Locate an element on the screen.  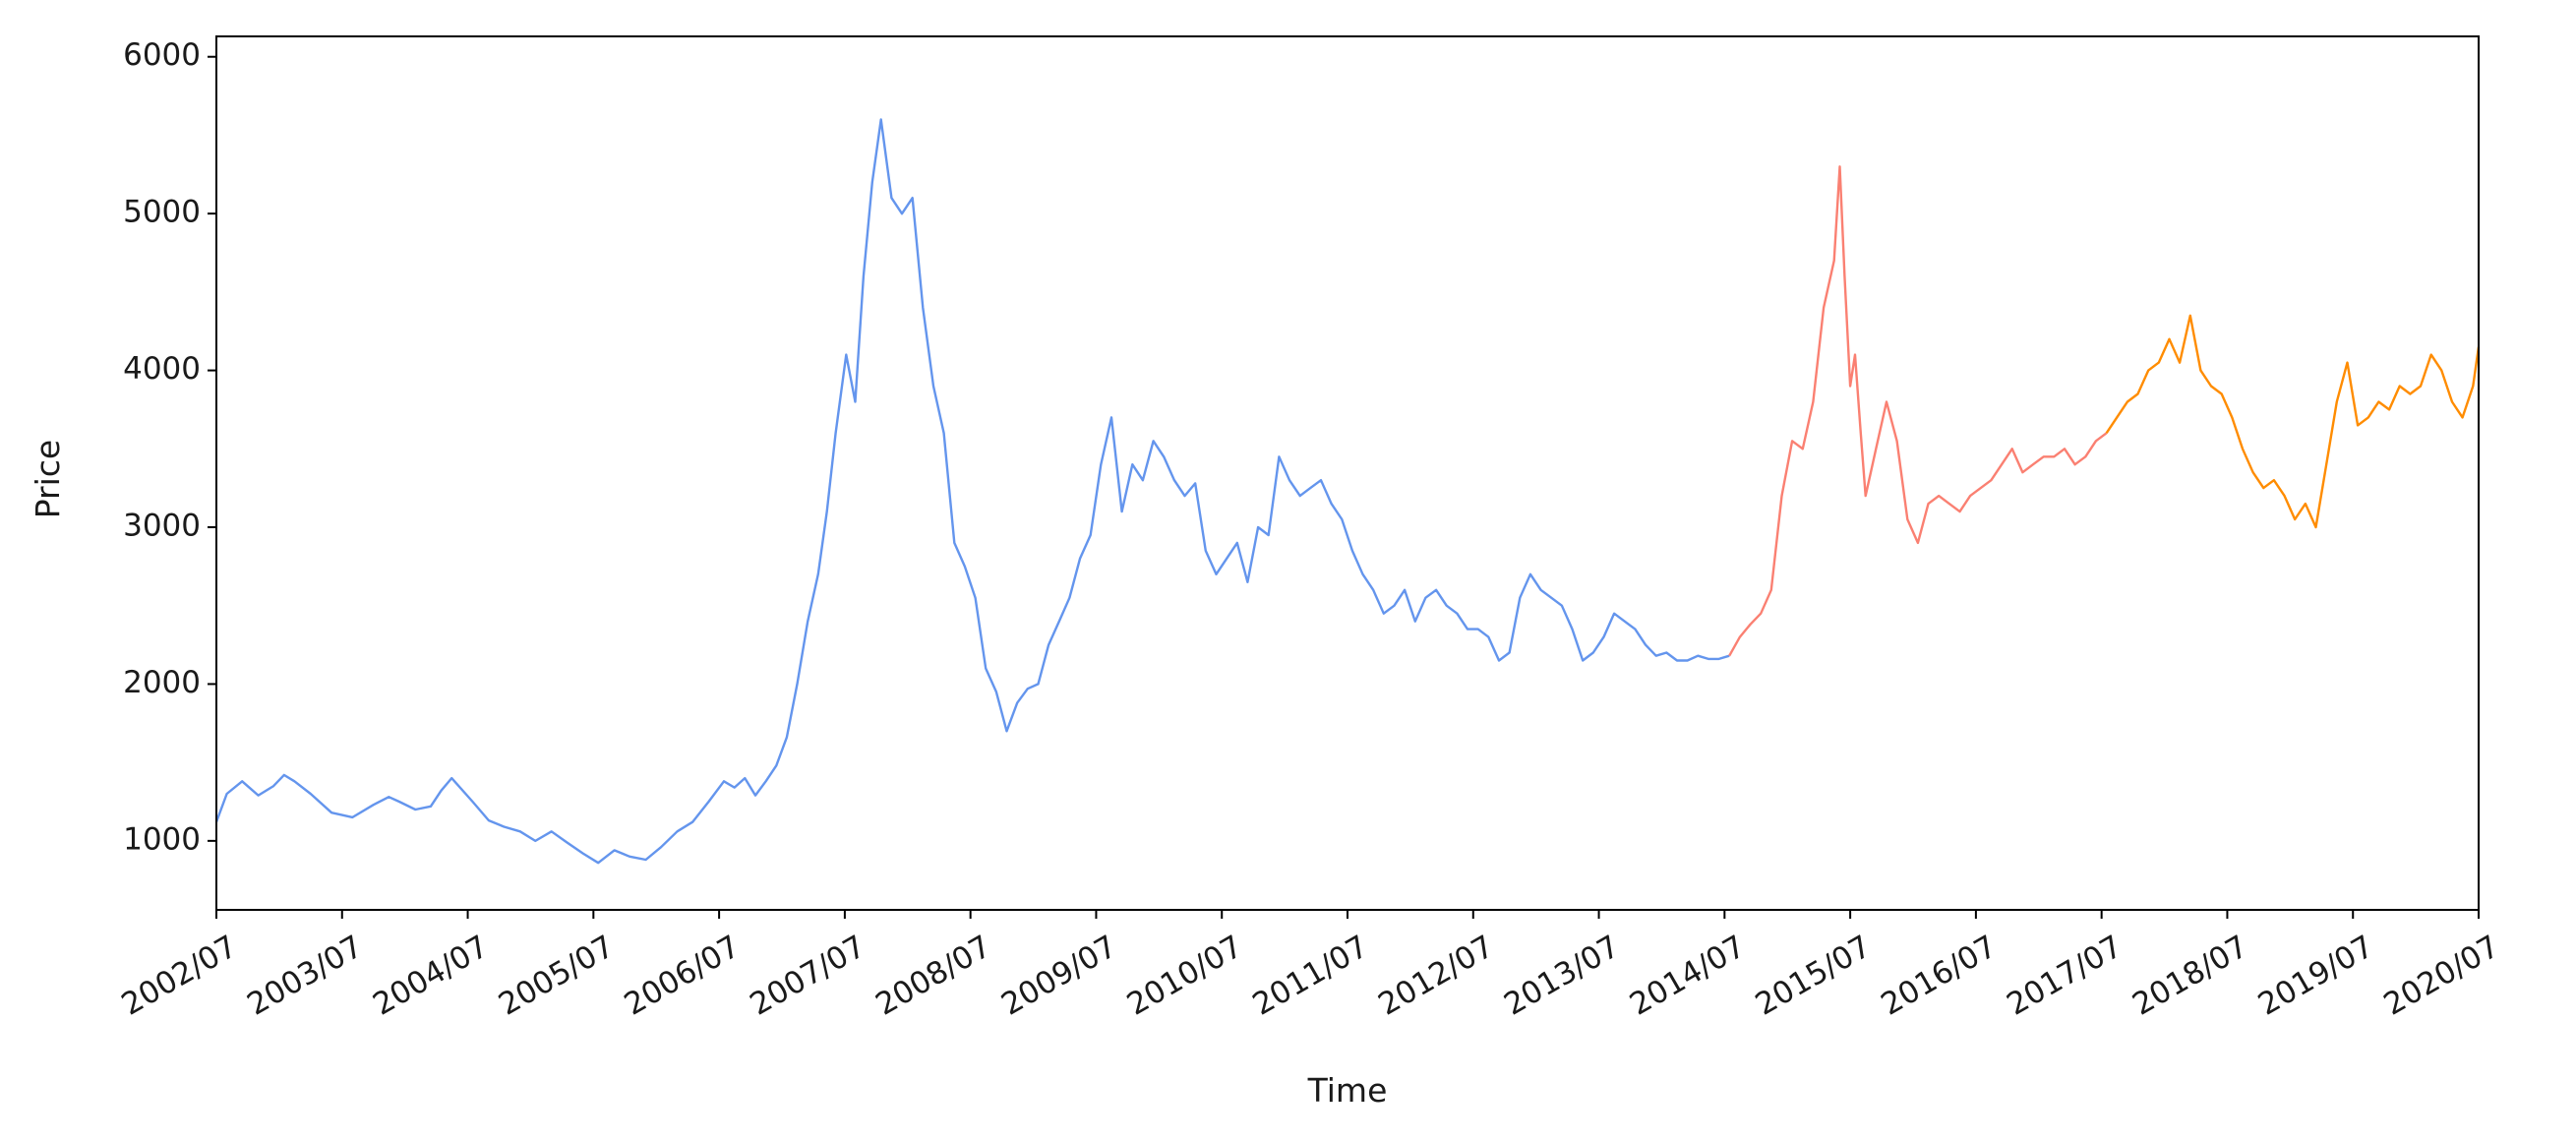
x-tick-label: 2016/07 is located at coordinates (1940, 976).